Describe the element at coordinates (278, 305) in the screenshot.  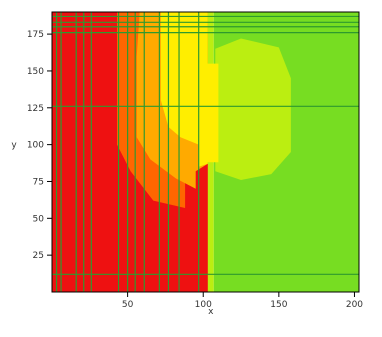
I see `x-tick-label: 150` at that location.